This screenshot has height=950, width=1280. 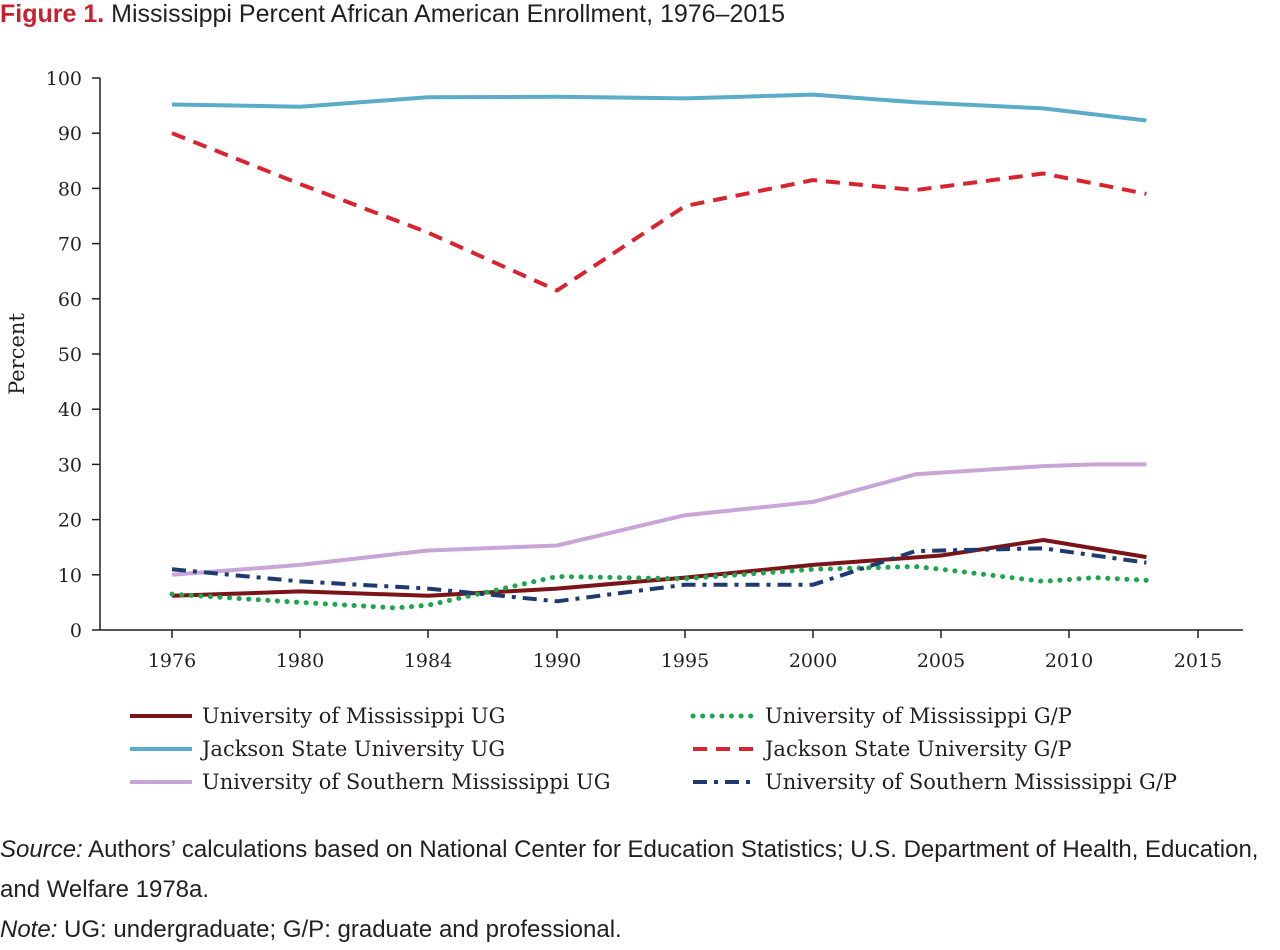 I want to click on y-tick-label: 10, so click(x=70, y=576).